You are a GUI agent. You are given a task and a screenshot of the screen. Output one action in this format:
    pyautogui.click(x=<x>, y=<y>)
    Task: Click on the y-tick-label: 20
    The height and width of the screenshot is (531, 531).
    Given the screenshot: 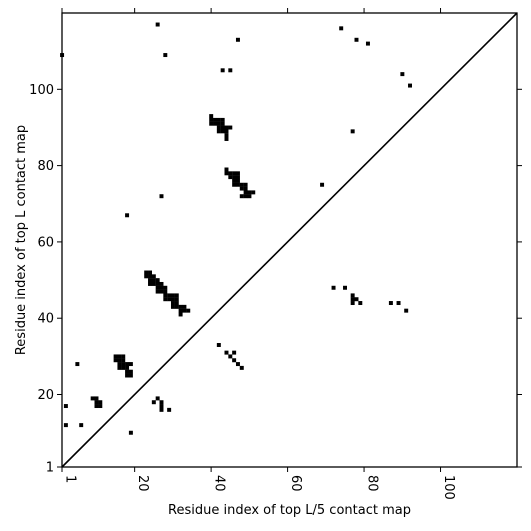 What is the action you would take?
    pyautogui.click(x=45, y=395)
    